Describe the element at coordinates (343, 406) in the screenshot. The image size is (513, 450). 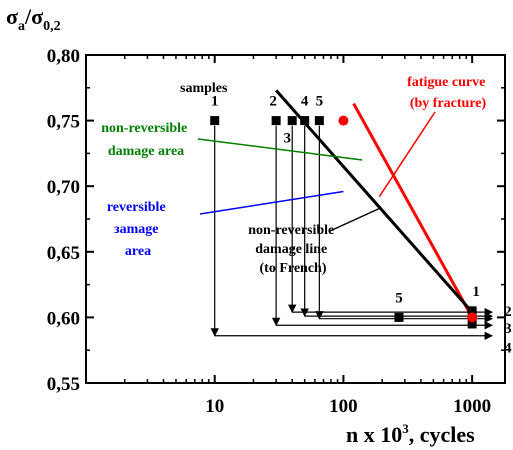
I see `x-tick-label: 100` at that location.